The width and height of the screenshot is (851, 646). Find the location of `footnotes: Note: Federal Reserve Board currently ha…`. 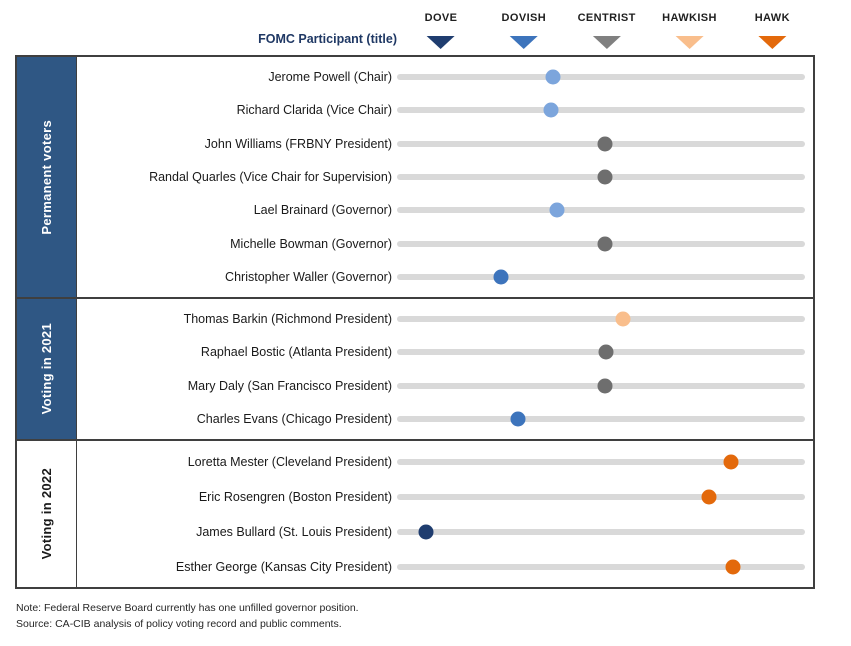

footnotes: Note: Federal Reserve Board currently ha… is located at coordinates (187, 616).